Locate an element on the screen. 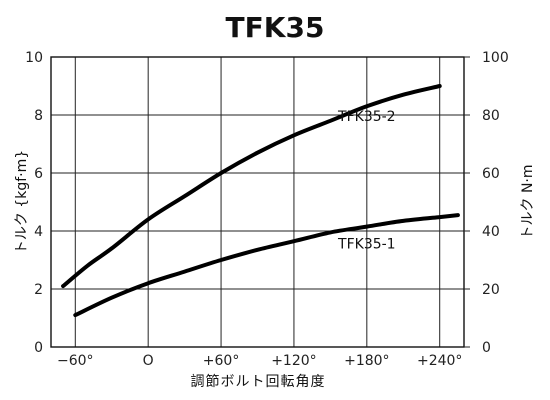  left-y-tick-label: 10 is located at coordinates (34, 58).